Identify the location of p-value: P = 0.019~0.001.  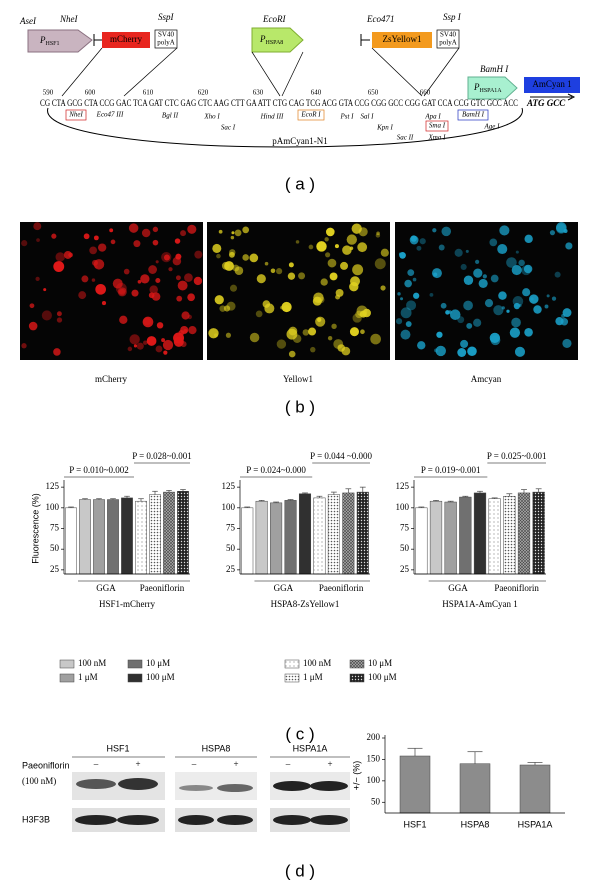
(451, 470).